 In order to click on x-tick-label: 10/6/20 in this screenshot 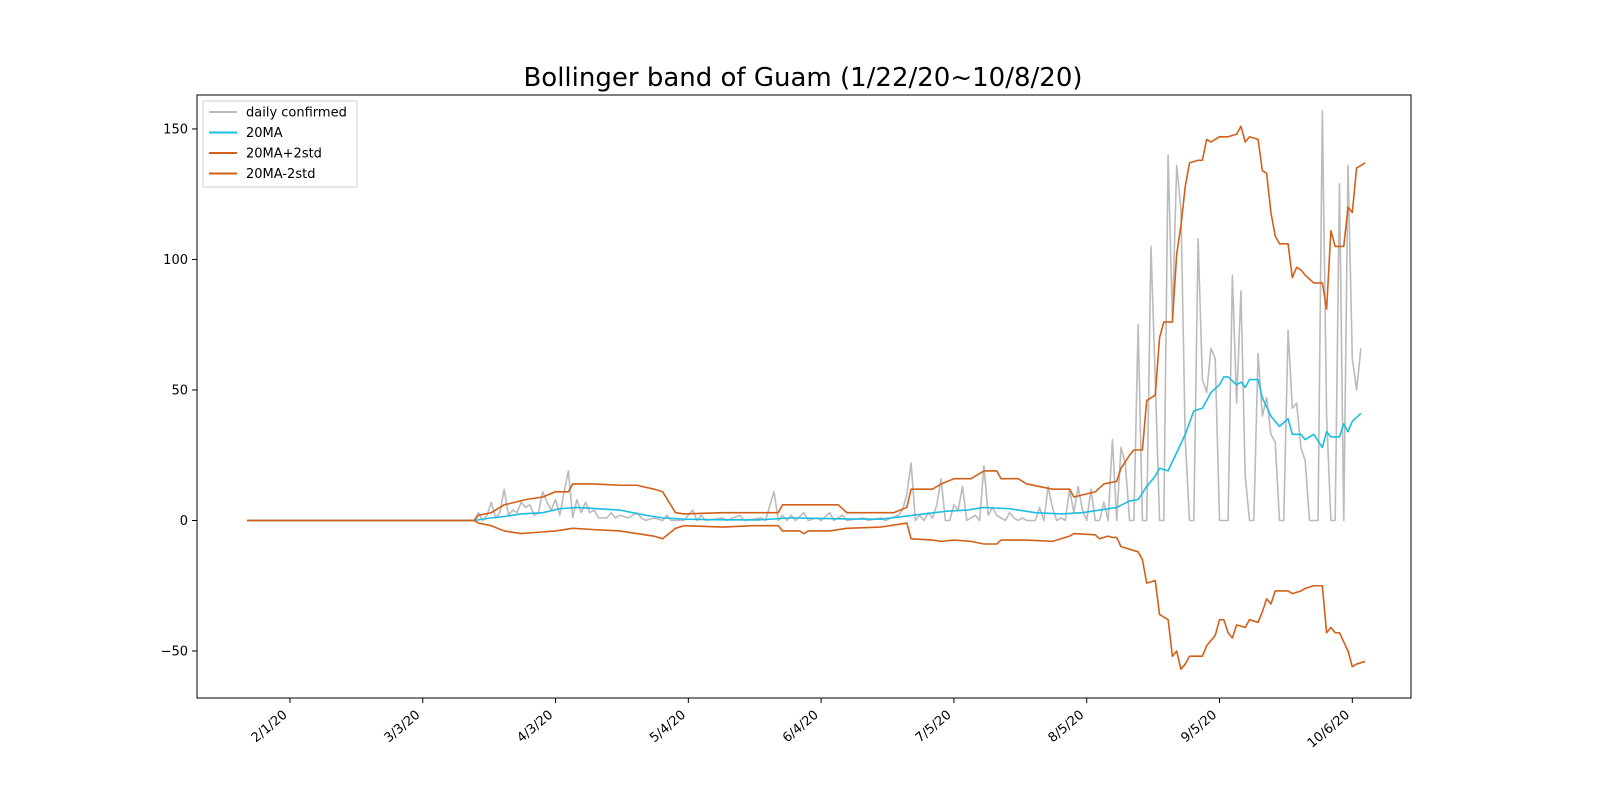, I will do `click(1329, 730)`.